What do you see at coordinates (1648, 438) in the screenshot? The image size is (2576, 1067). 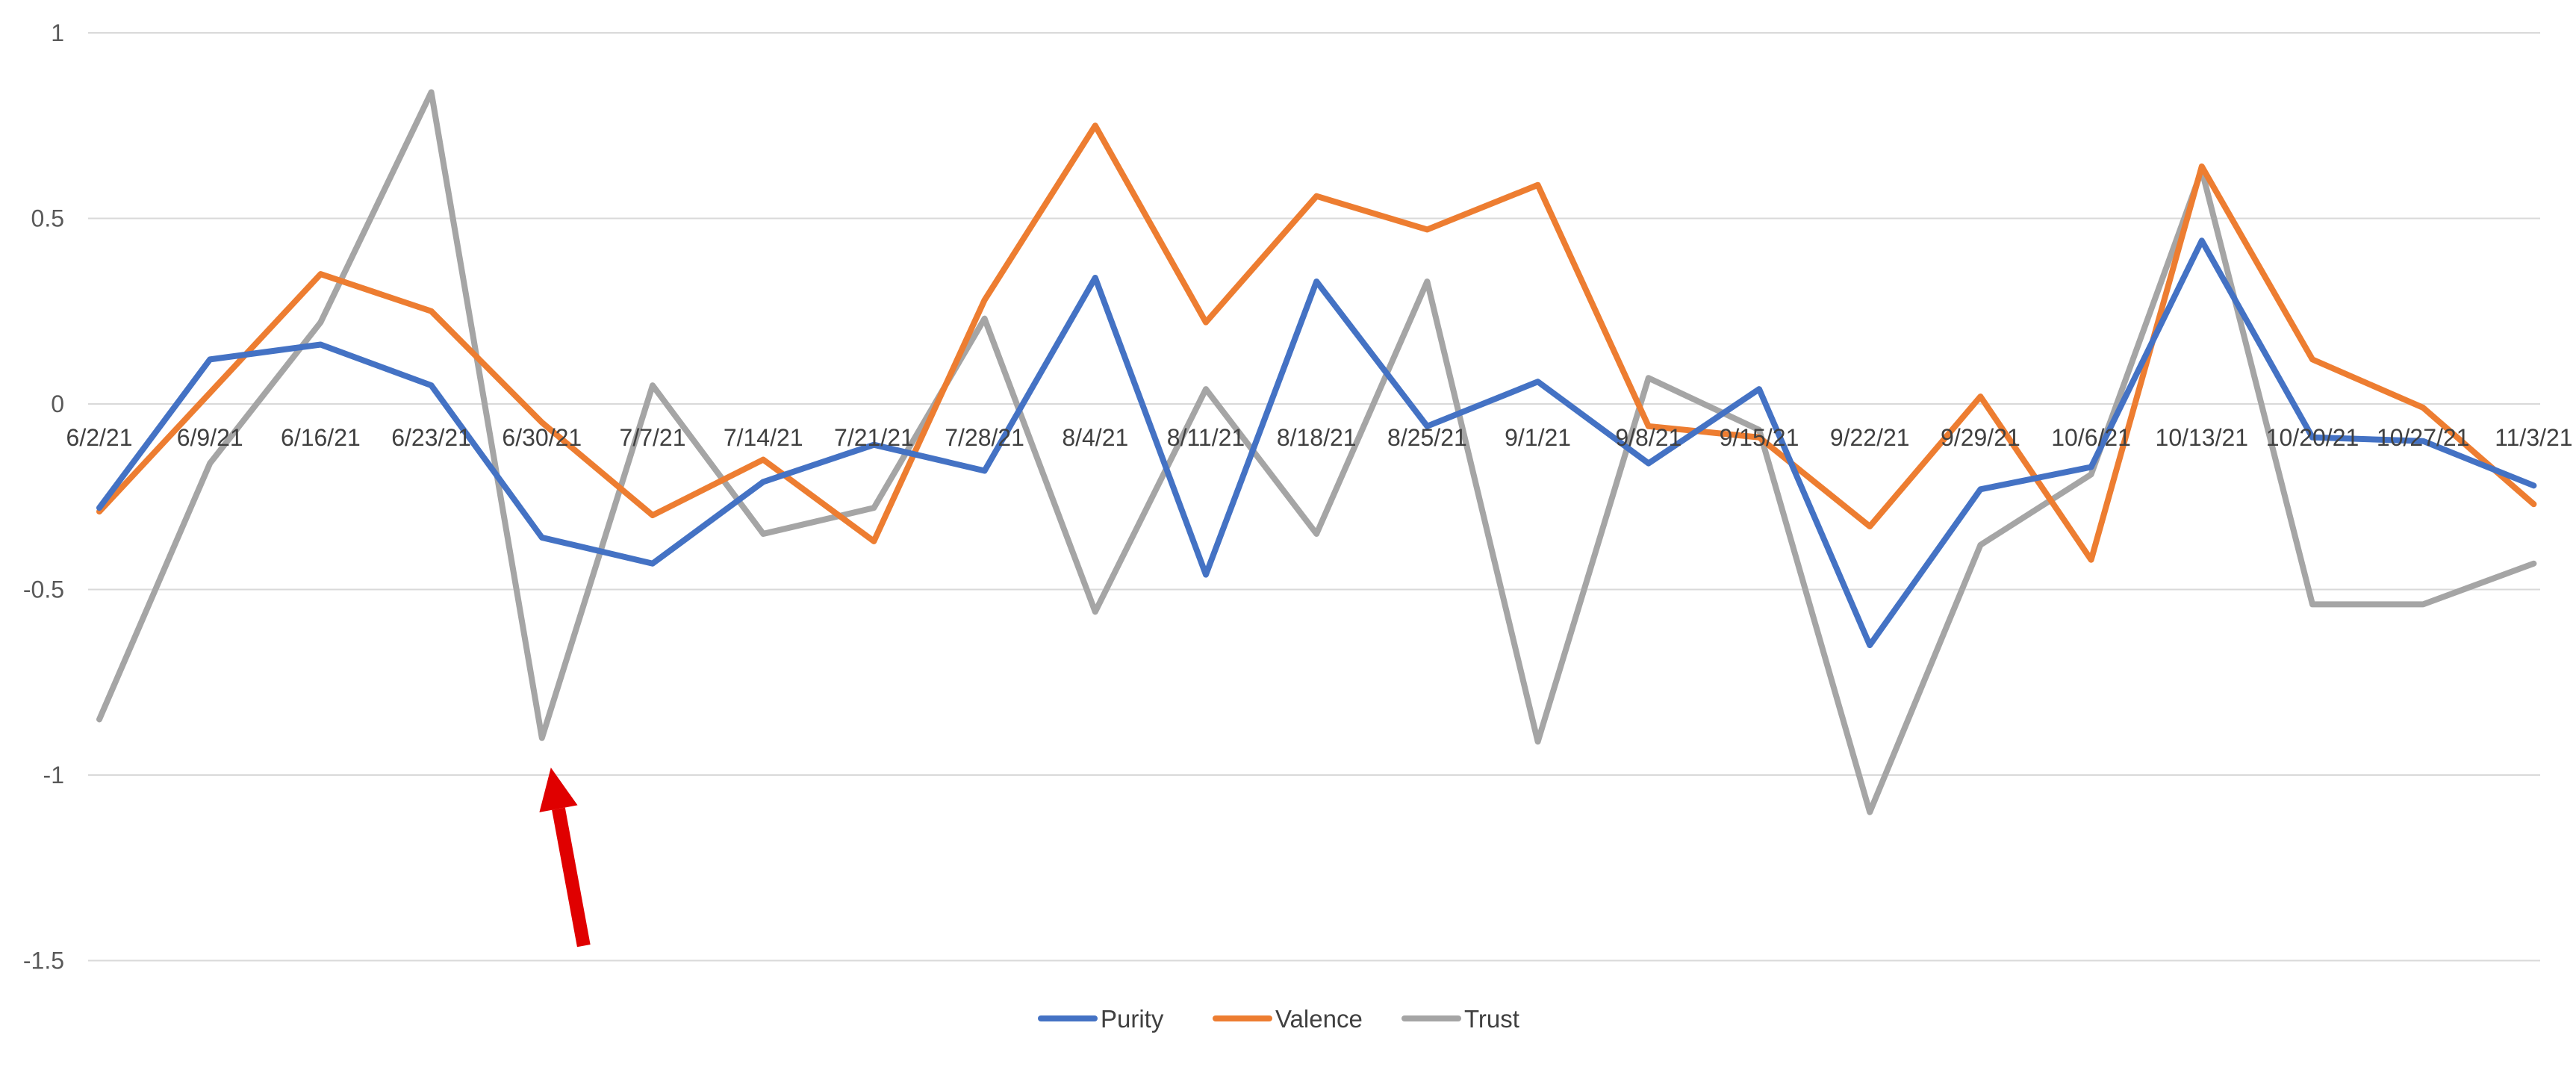 I see `x-tick-label: 9/8/21` at bounding box center [1648, 438].